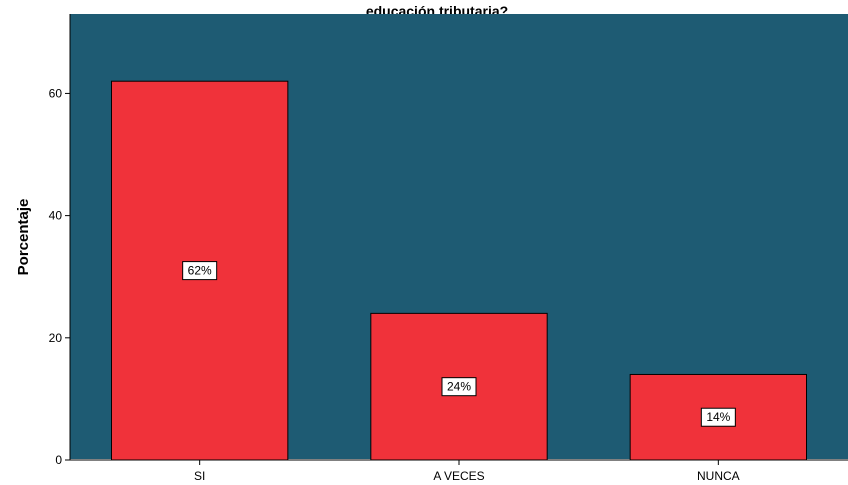 The height and width of the screenshot is (485, 848). Describe the element at coordinates (56, 216) in the screenshot. I see `y-tick-label: 40` at that location.